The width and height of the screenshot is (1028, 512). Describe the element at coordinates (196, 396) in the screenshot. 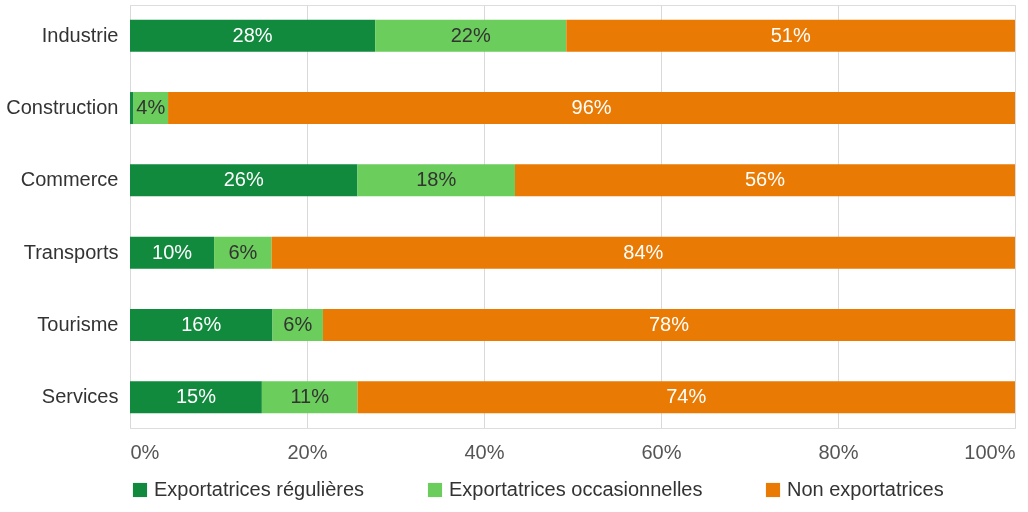

I see `data-label: 15%` at that location.